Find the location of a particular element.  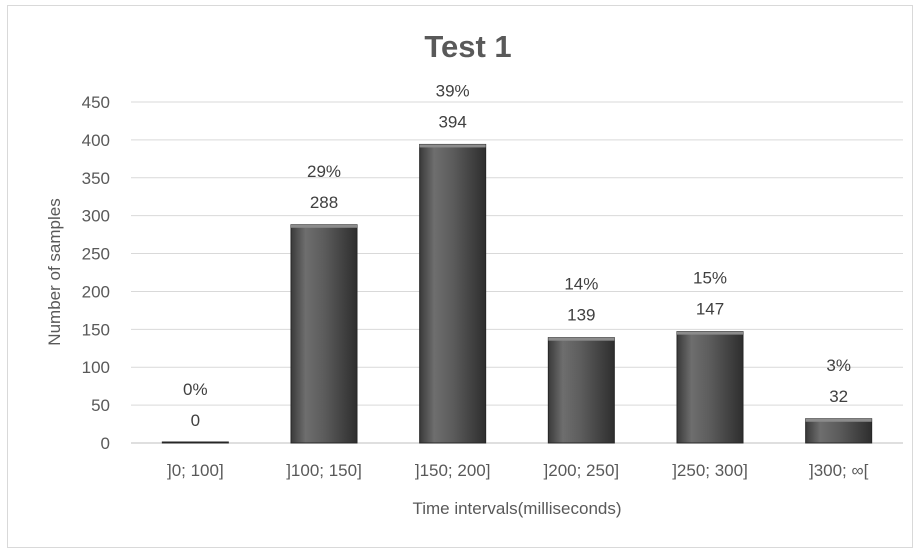

y-tick-label: 400 is located at coordinates (96, 140).